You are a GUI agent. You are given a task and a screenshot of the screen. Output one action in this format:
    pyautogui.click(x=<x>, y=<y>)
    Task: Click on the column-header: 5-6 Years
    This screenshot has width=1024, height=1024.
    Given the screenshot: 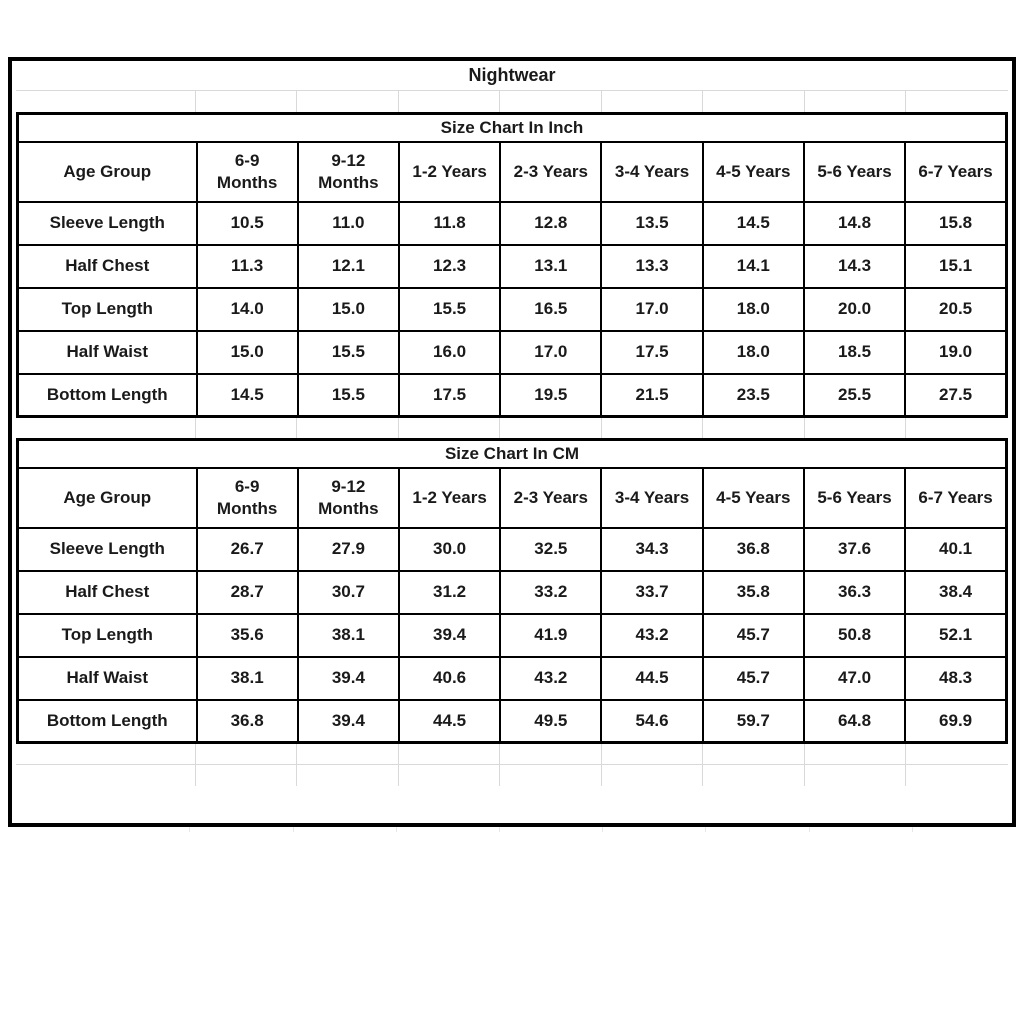 What is the action you would take?
    pyautogui.click(x=854, y=497)
    